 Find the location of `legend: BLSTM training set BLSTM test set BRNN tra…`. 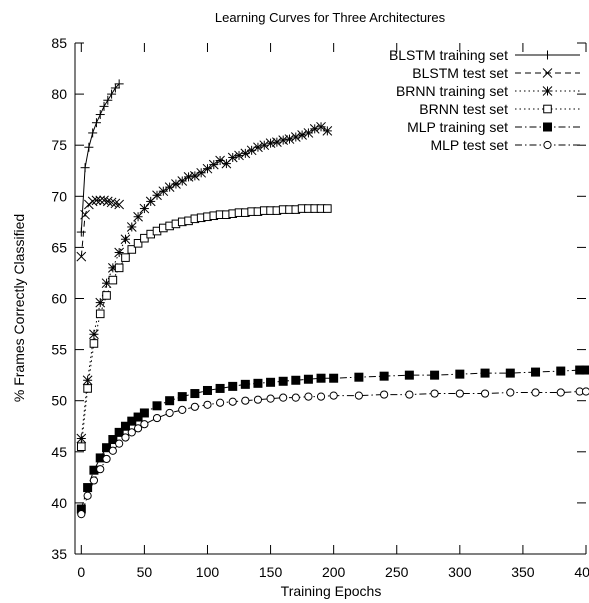

legend: BLSTM training set BLSTM test set BRNN tra… is located at coordinates (484, 100).